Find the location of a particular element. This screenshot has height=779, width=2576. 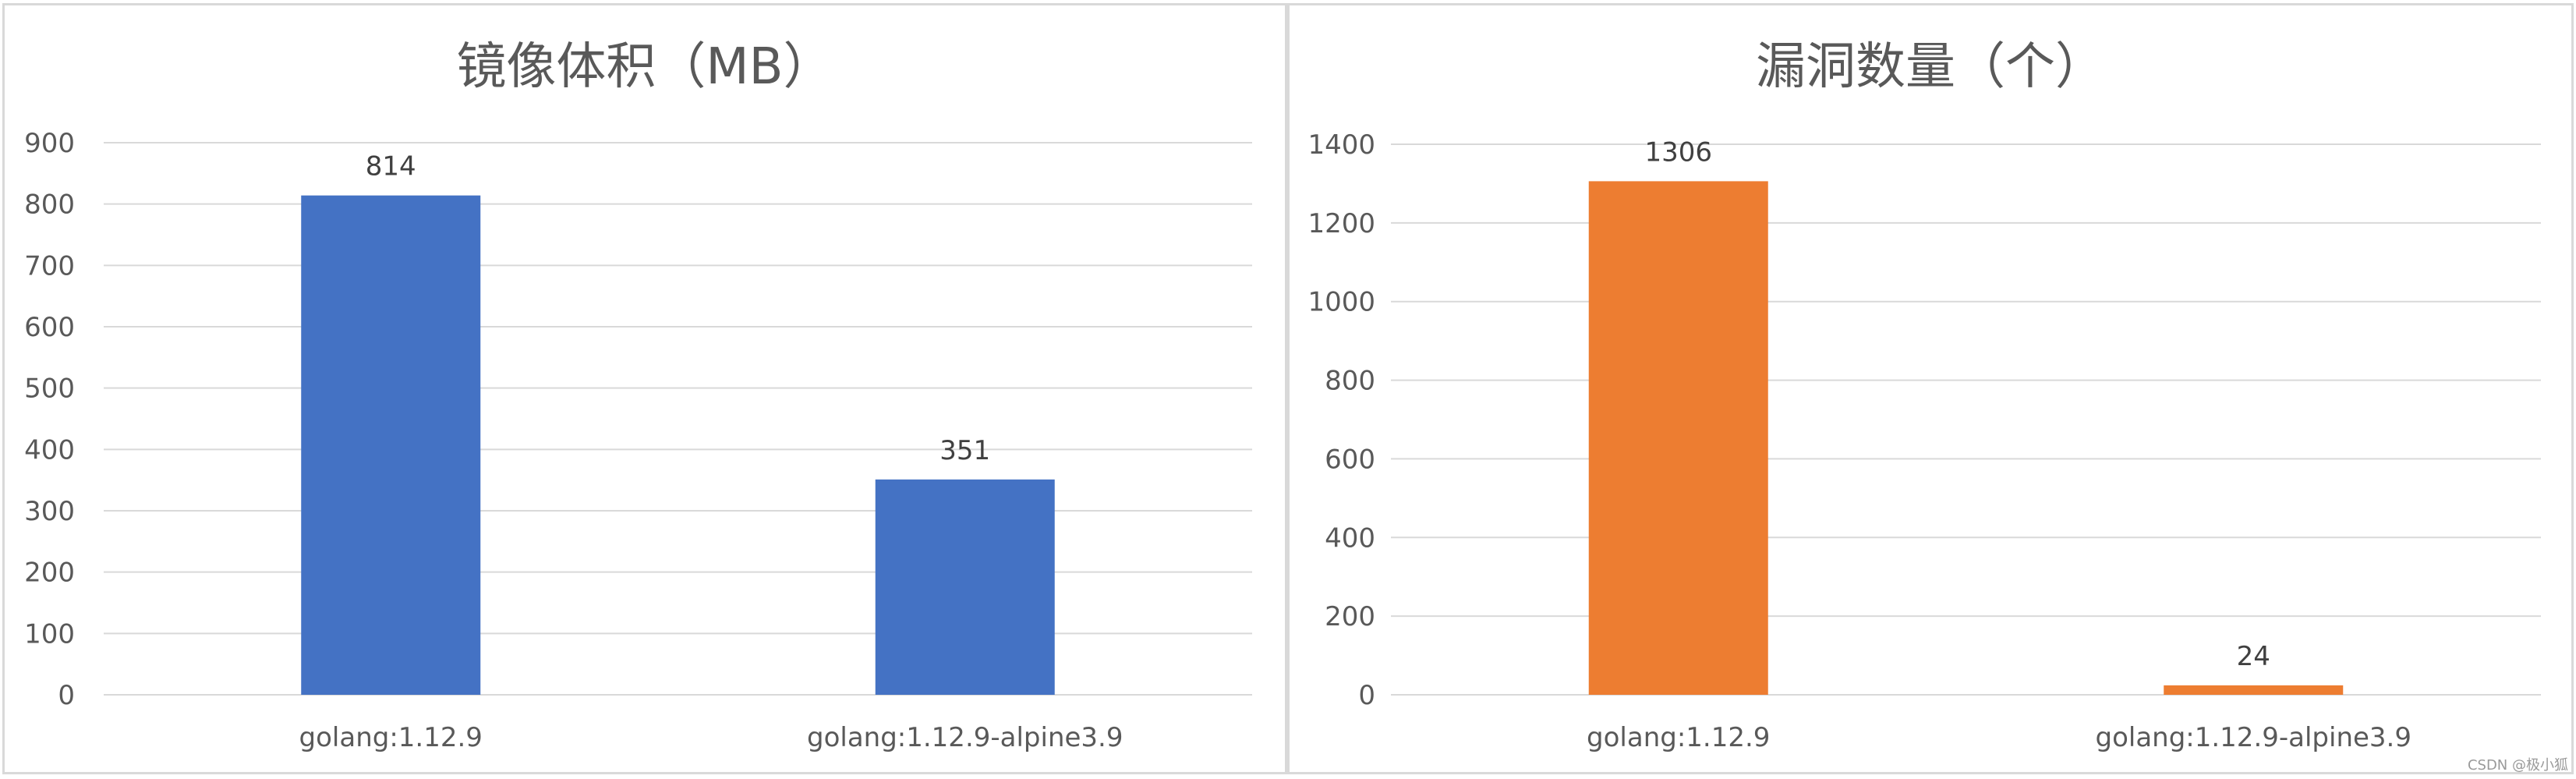

y-tick-label: 1200 is located at coordinates (1341, 223).